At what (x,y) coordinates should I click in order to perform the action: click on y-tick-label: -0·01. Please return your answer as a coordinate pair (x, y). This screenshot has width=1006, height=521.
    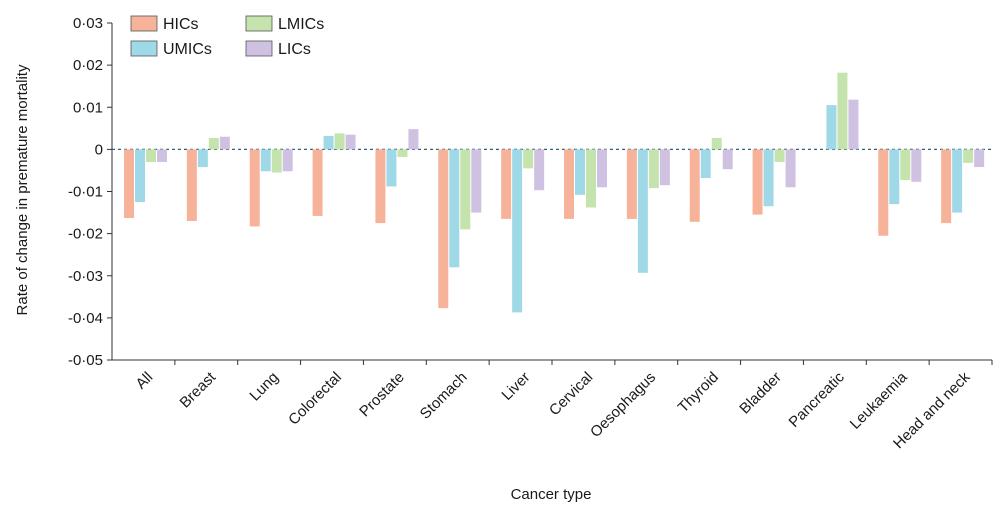
    Looking at the image, I should click on (85, 192).